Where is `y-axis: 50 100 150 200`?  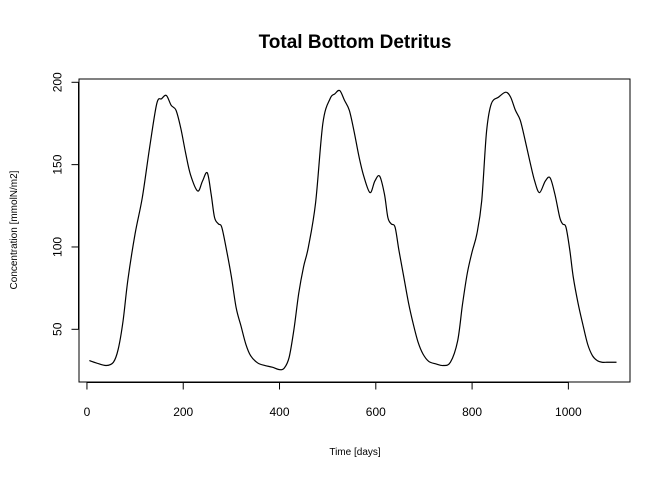 y-axis: 50 100 150 200 is located at coordinates (65, 204).